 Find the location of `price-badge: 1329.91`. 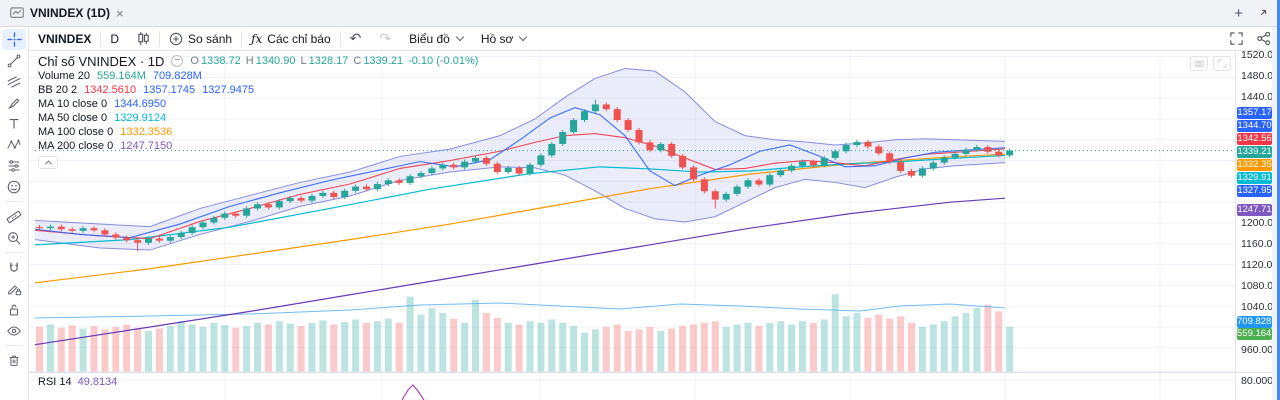

price-badge: 1329.91 is located at coordinates (1254, 178).